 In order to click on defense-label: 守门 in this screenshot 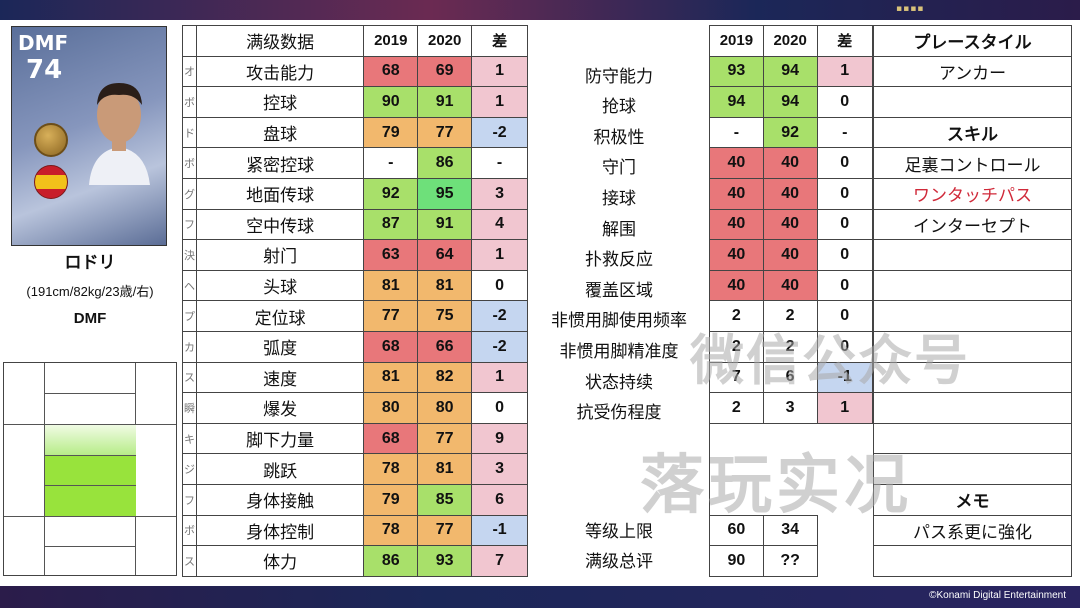, I will do `click(619, 168)`.